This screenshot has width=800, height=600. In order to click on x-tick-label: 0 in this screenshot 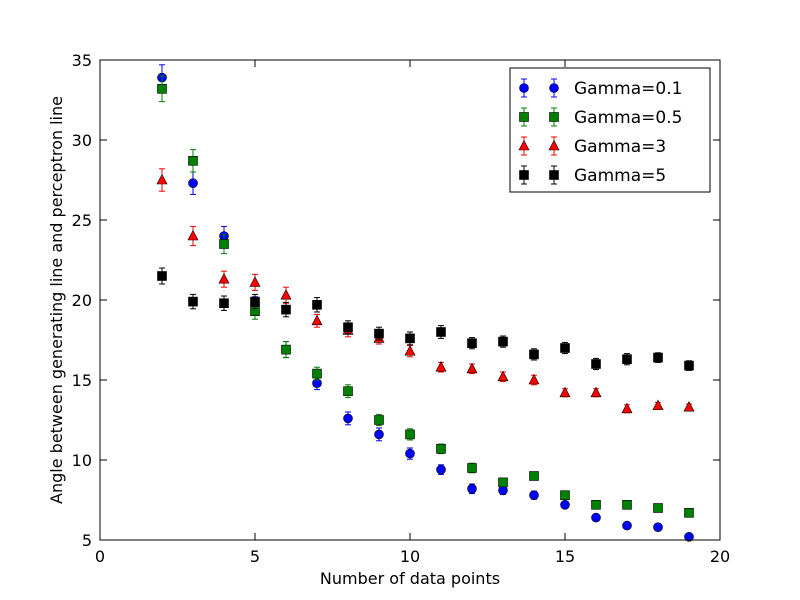, I will do `click(100, 556)`.